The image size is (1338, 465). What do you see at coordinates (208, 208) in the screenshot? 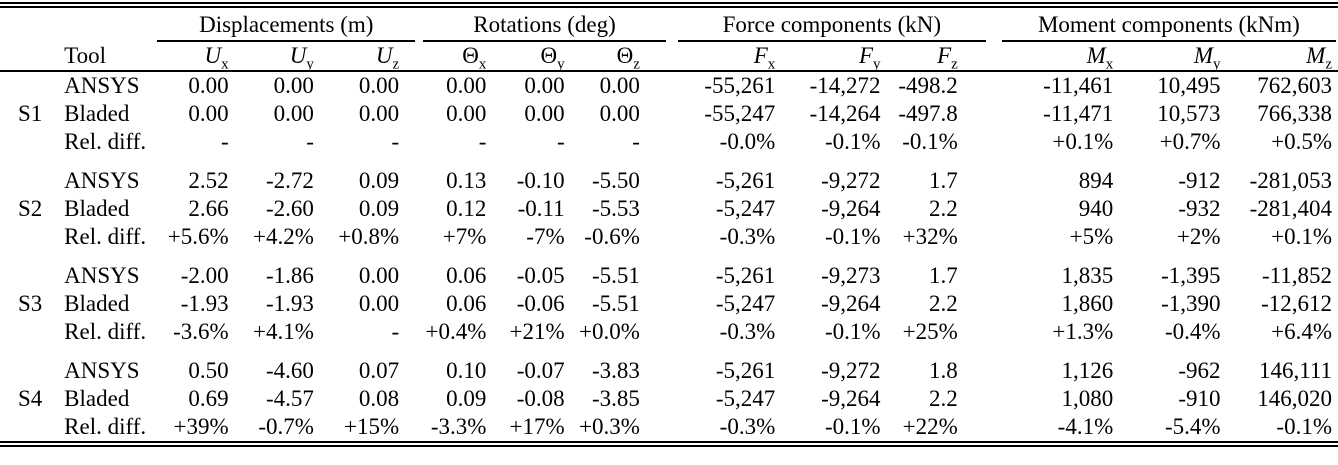
I see `value-cell: 2.66` at bounding box center [208, 208].